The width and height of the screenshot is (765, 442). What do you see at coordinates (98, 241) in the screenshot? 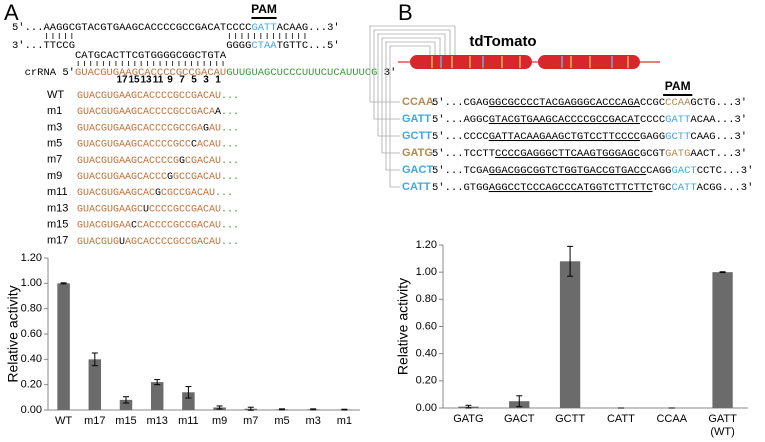
I see `sequence-segment: GUACGUG` at bounding box center [98, 241].